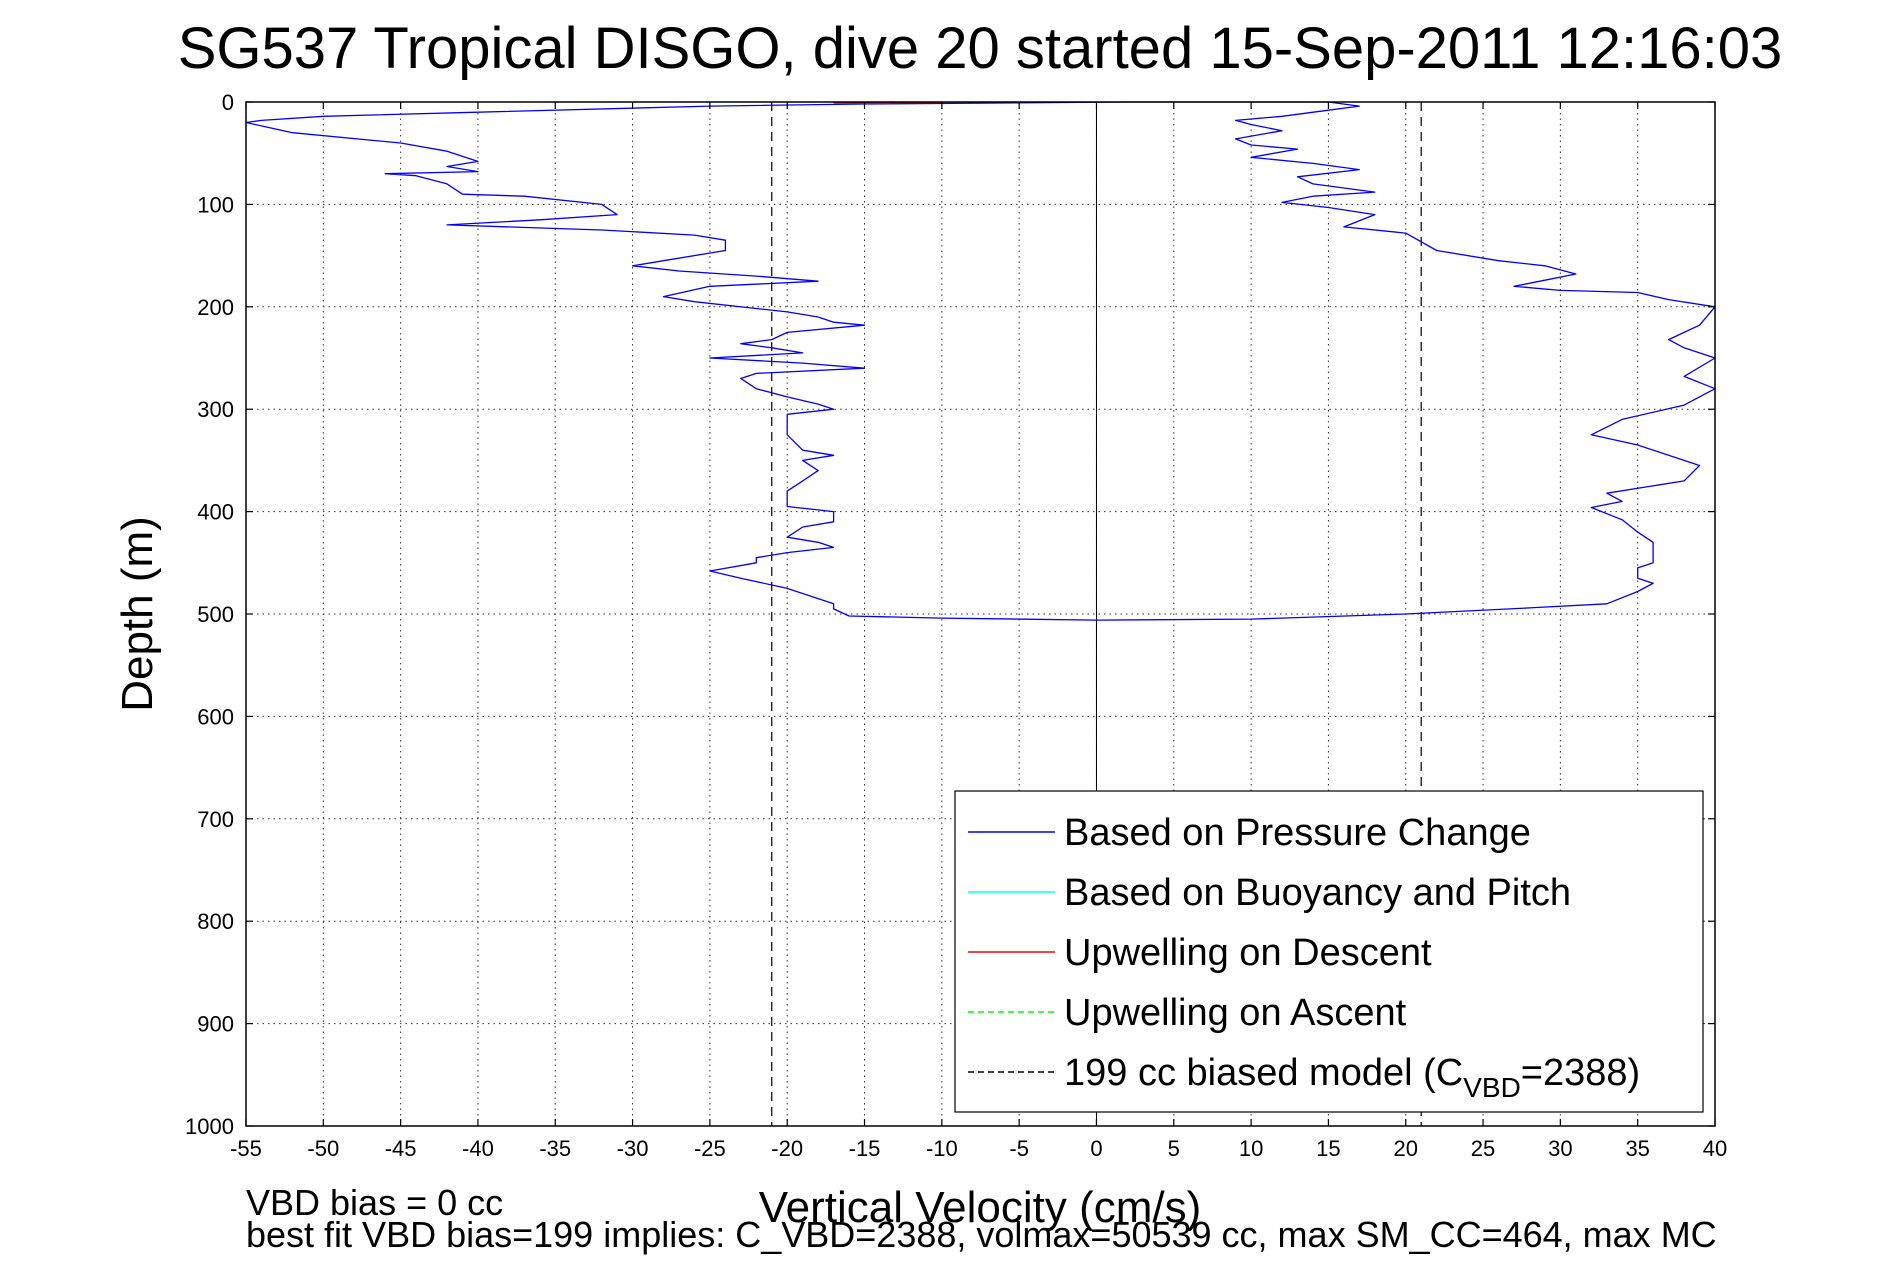 This screenshot has height=1262, width=1891. I want to click on y-tick-label: 1000, so click(209, 1126).